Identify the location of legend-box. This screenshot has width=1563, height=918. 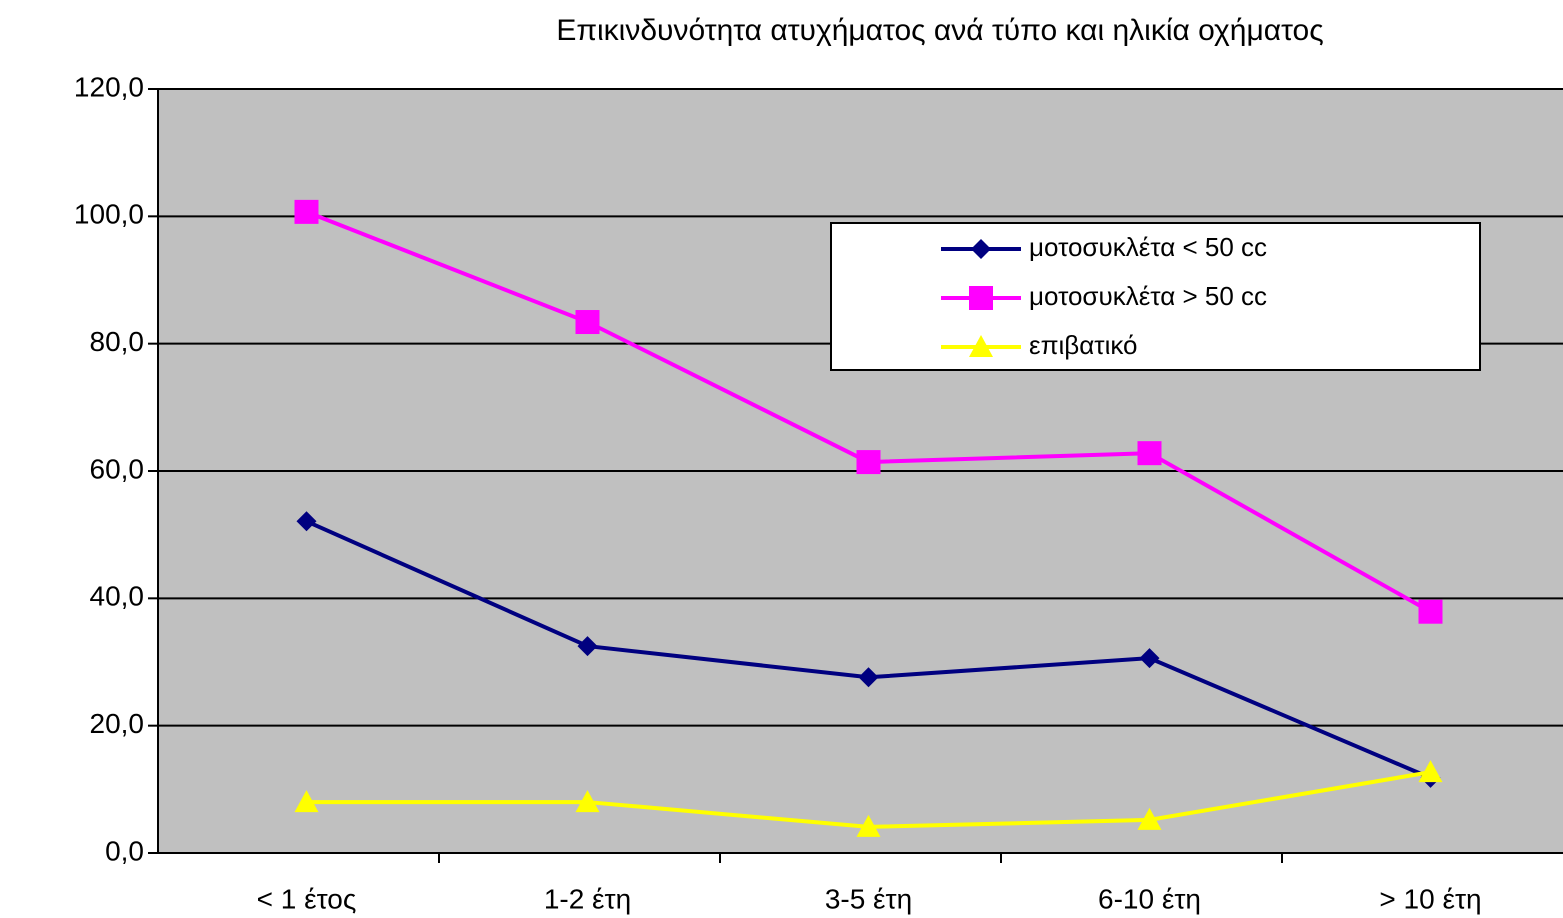
(1155, 296).